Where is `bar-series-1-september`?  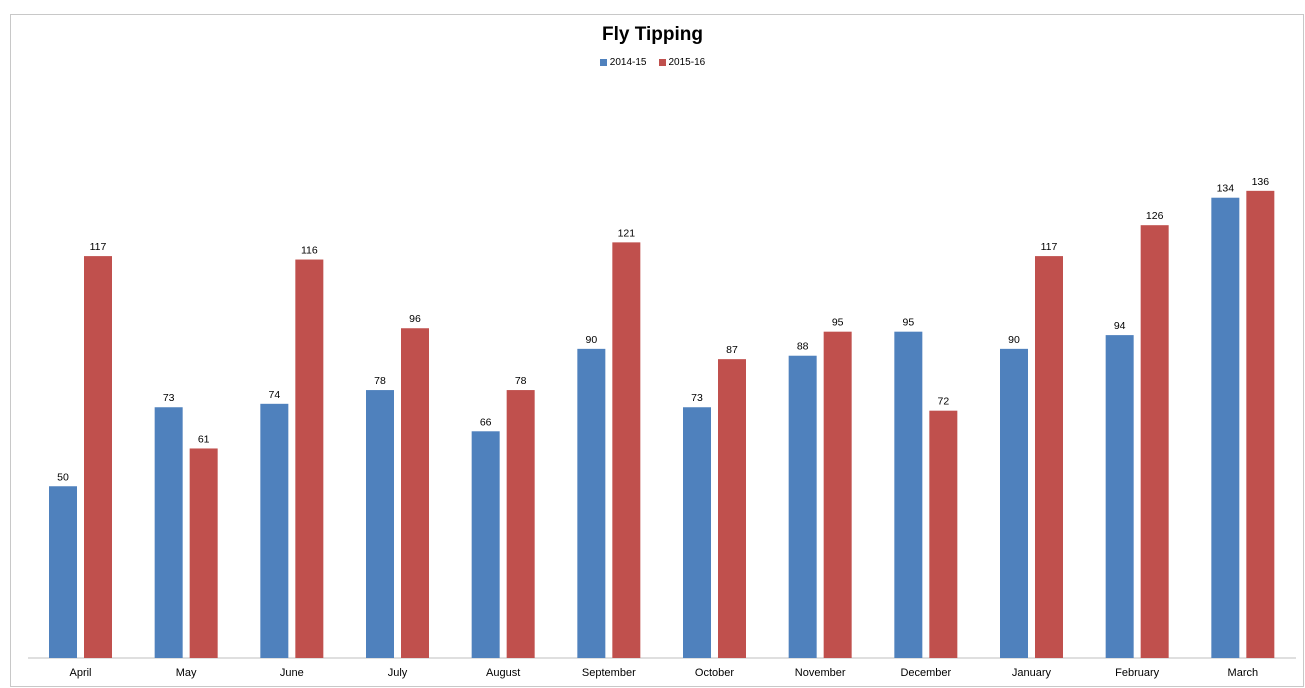
bar-series-1-september is located at coordinates (591, 503).